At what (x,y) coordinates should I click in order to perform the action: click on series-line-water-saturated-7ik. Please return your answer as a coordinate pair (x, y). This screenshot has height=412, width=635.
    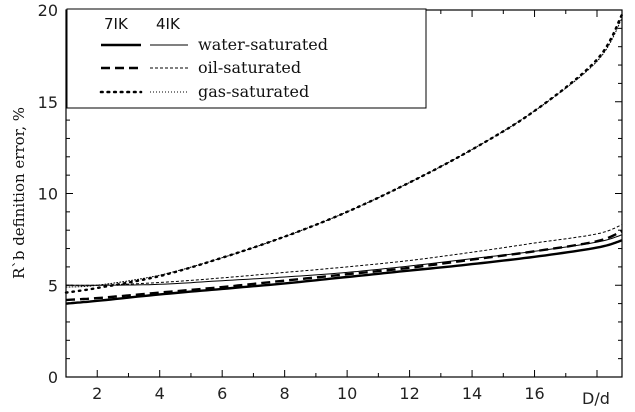
    Looking at the image, I should click on (344, 272).